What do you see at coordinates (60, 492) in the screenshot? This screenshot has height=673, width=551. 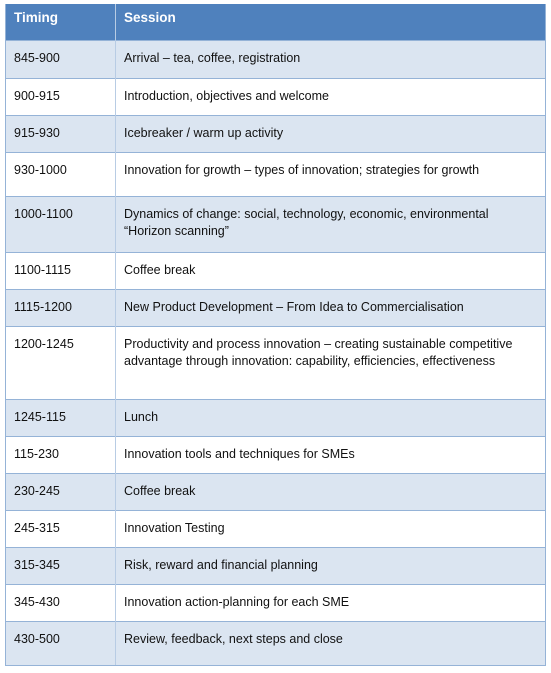 I see `timing-cell: 230-245` at bounding box center [60, 492].